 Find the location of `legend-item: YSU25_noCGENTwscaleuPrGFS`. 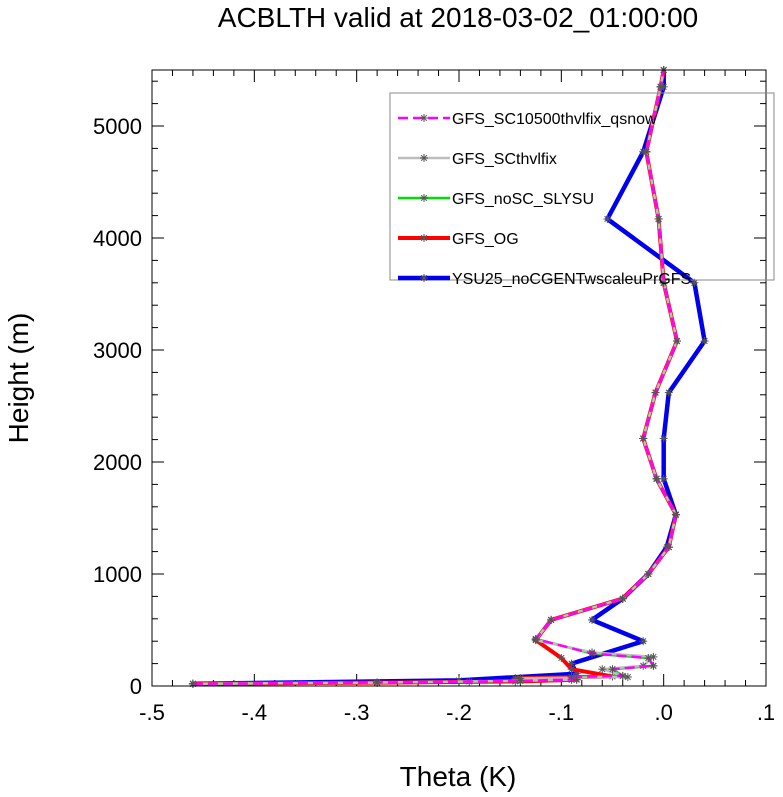

legend-item: YSU25_noCGENTwscaleuPrGFS is located at coordinates (544, 279).